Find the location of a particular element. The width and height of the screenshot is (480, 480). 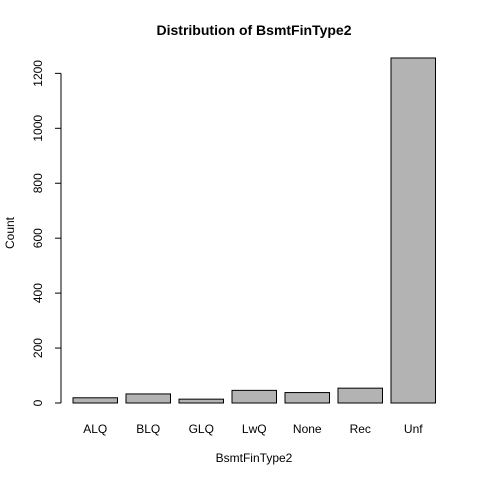

x-tick-label-blq: BLQ is located at coordinates (148, 429).